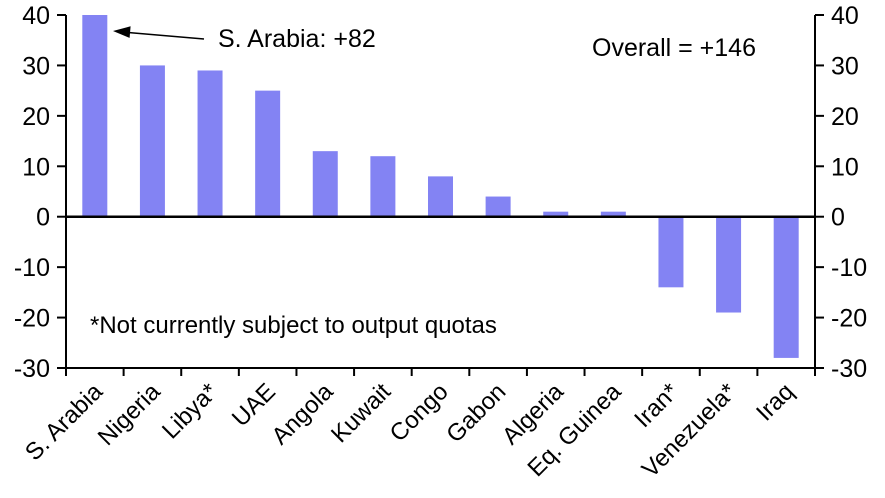  I want to click on bar-kuwait, so click(383, 186).